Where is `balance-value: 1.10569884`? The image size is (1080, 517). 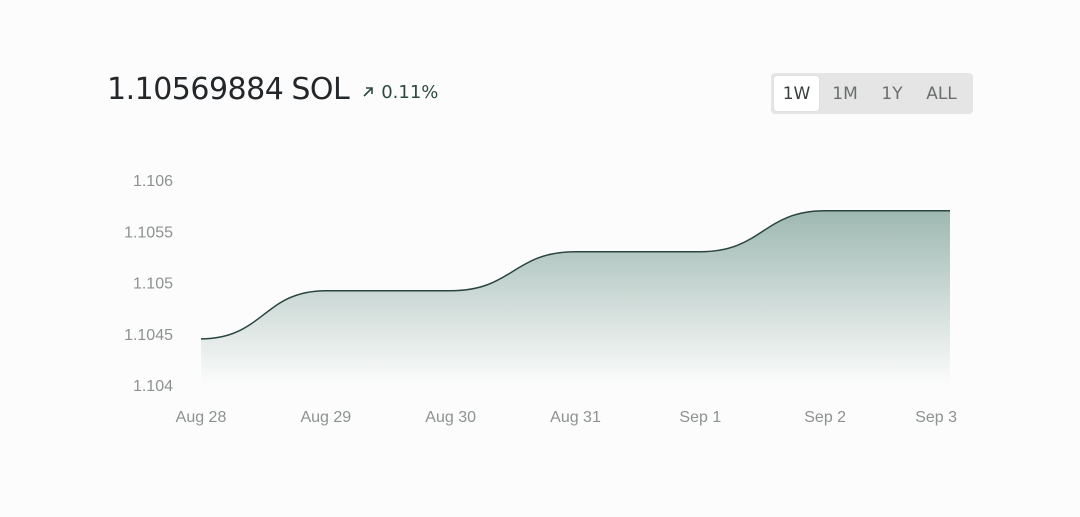
balance-value: 1.10569884 is located at coordinates (195, 89).